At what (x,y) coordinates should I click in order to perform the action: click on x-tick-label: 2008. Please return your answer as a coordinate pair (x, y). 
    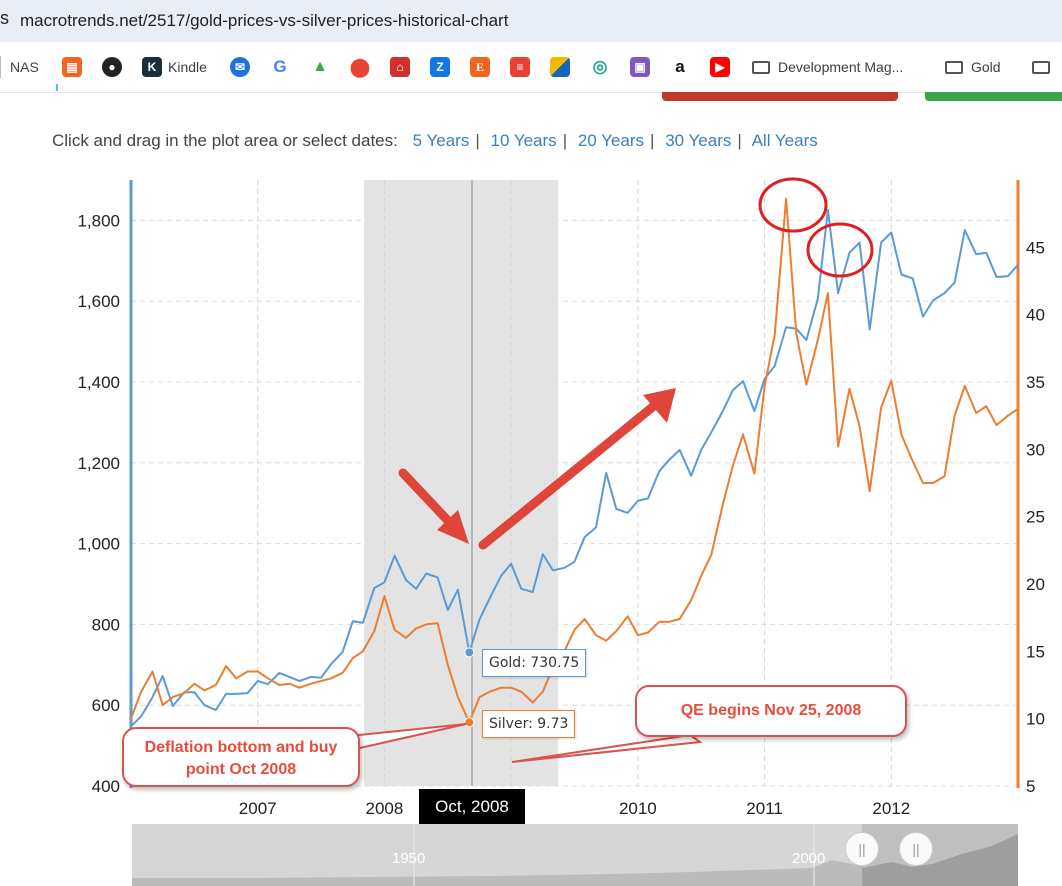
    Looking at the image, I should click on (385, 808).